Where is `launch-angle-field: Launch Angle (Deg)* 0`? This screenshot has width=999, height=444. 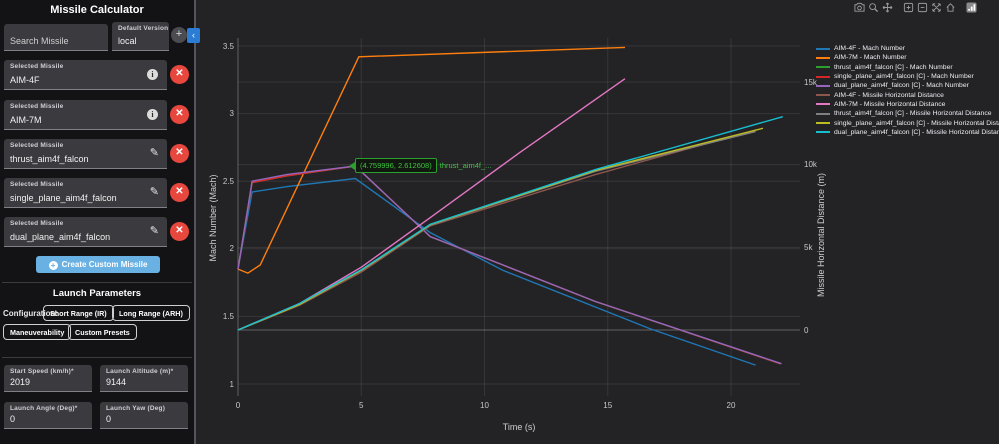 launch-angle-field: Launch Angle (Deg)* 0 is located at coordinates (48, 415).